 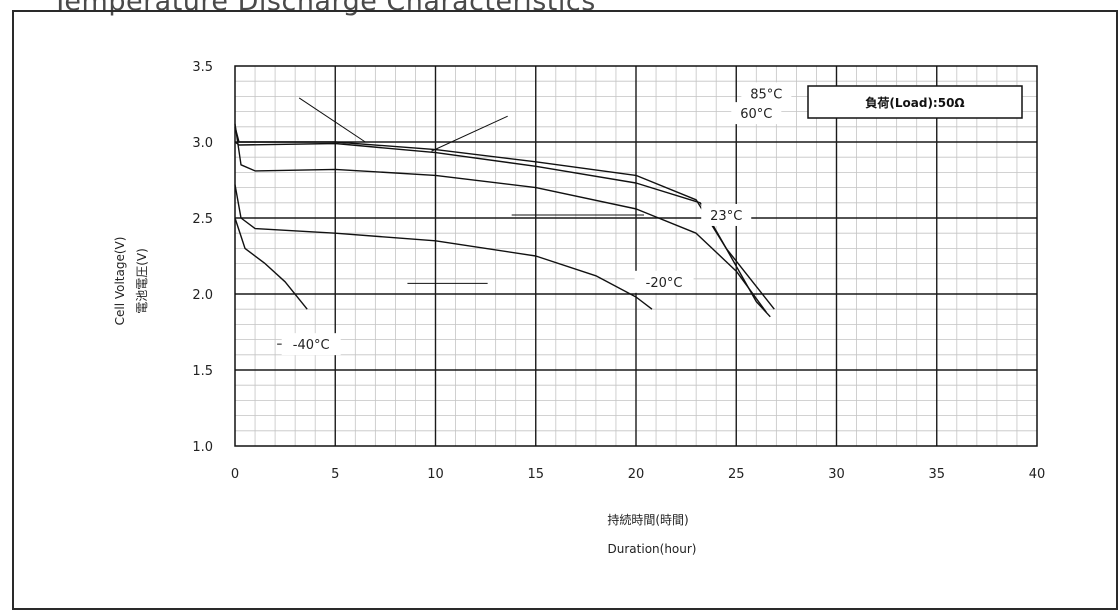 I want to click on x-tick-label: 25, so click(x=736, y=474).